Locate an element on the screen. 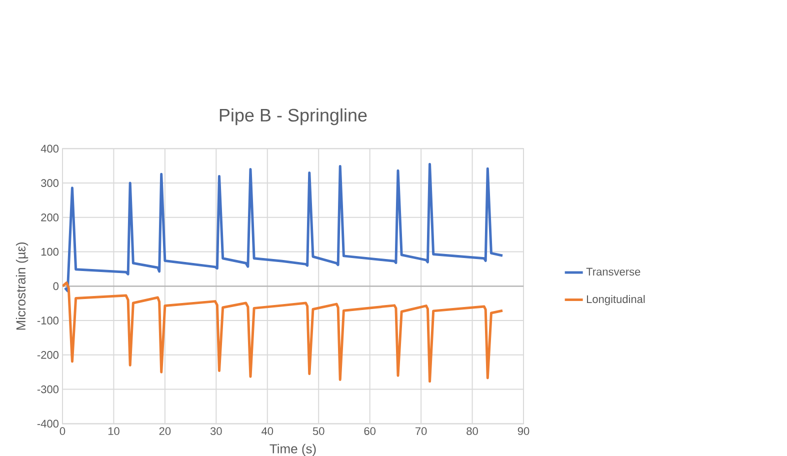  y-tick-label: 100 is located at coordinates (50, 252).